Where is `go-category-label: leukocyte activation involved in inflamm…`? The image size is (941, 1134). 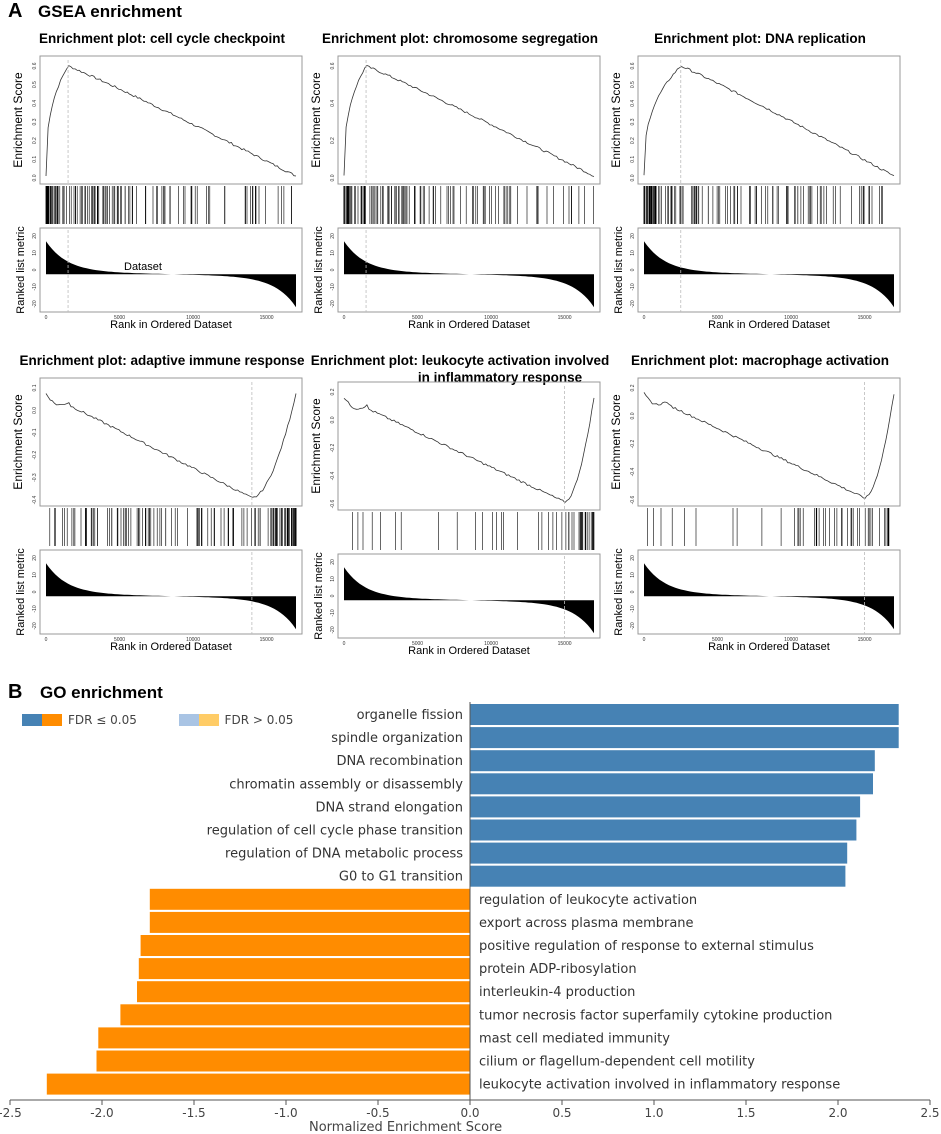
go-category-label: leukocyte activation involved in inflamm… is located at coordinates (659, 1085).